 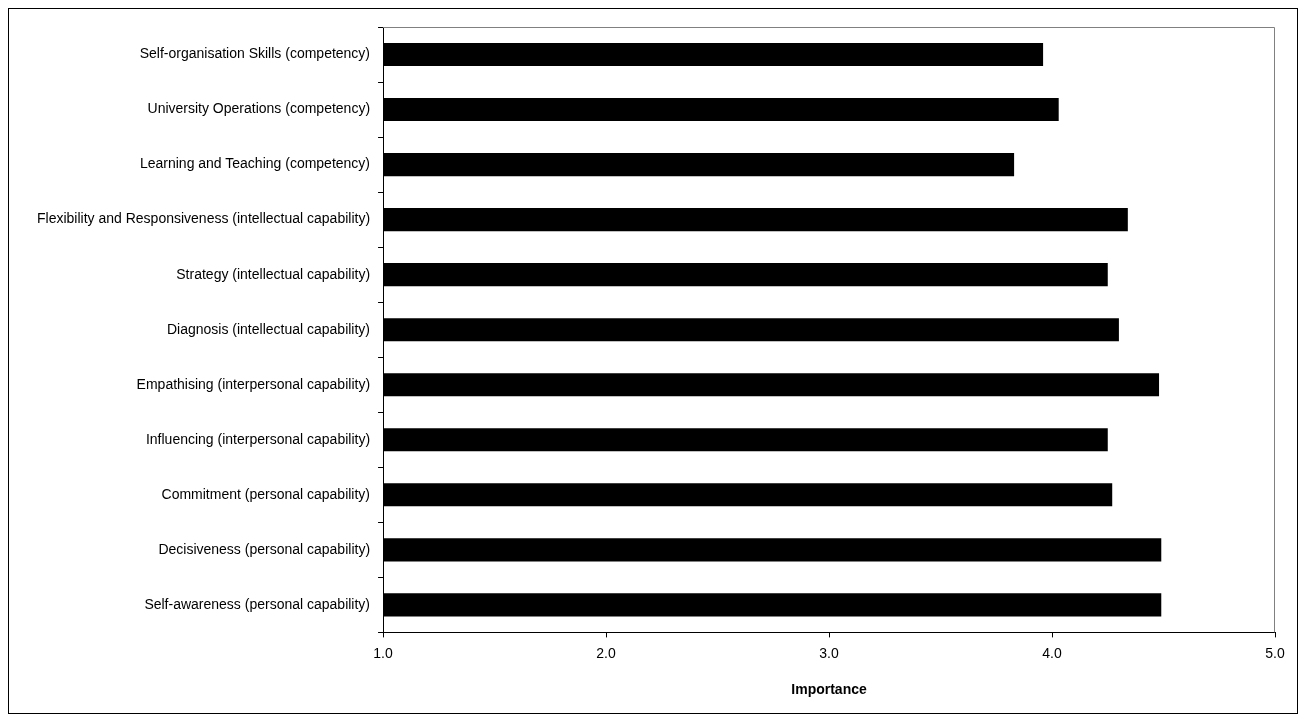 What do you see at coordinates (268, 328) in the screenshot?
I see `y-tick-label: Diagnosis (intellectual capability)` at bounding box center [268, 328].